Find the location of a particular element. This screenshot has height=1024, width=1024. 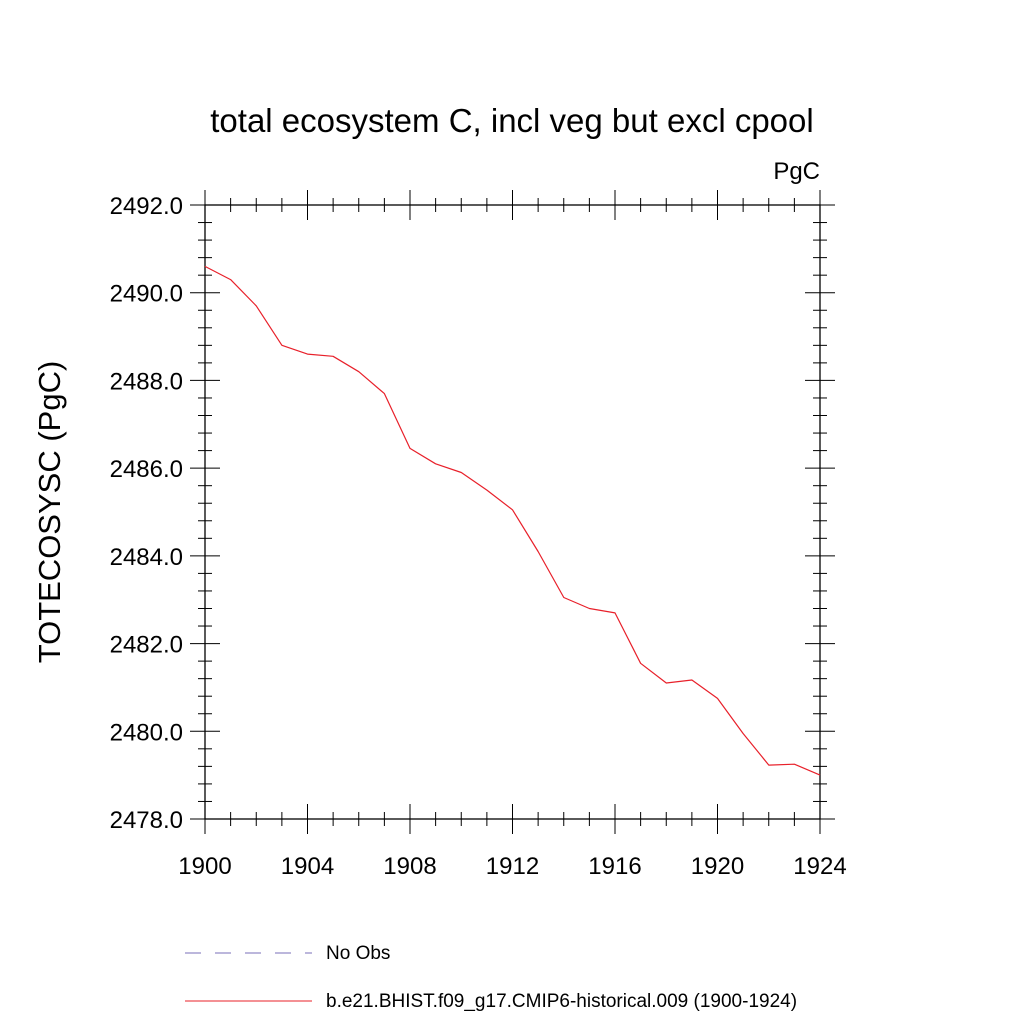

y-tick-label: 2490.0 is located at coordinates (146, 294).